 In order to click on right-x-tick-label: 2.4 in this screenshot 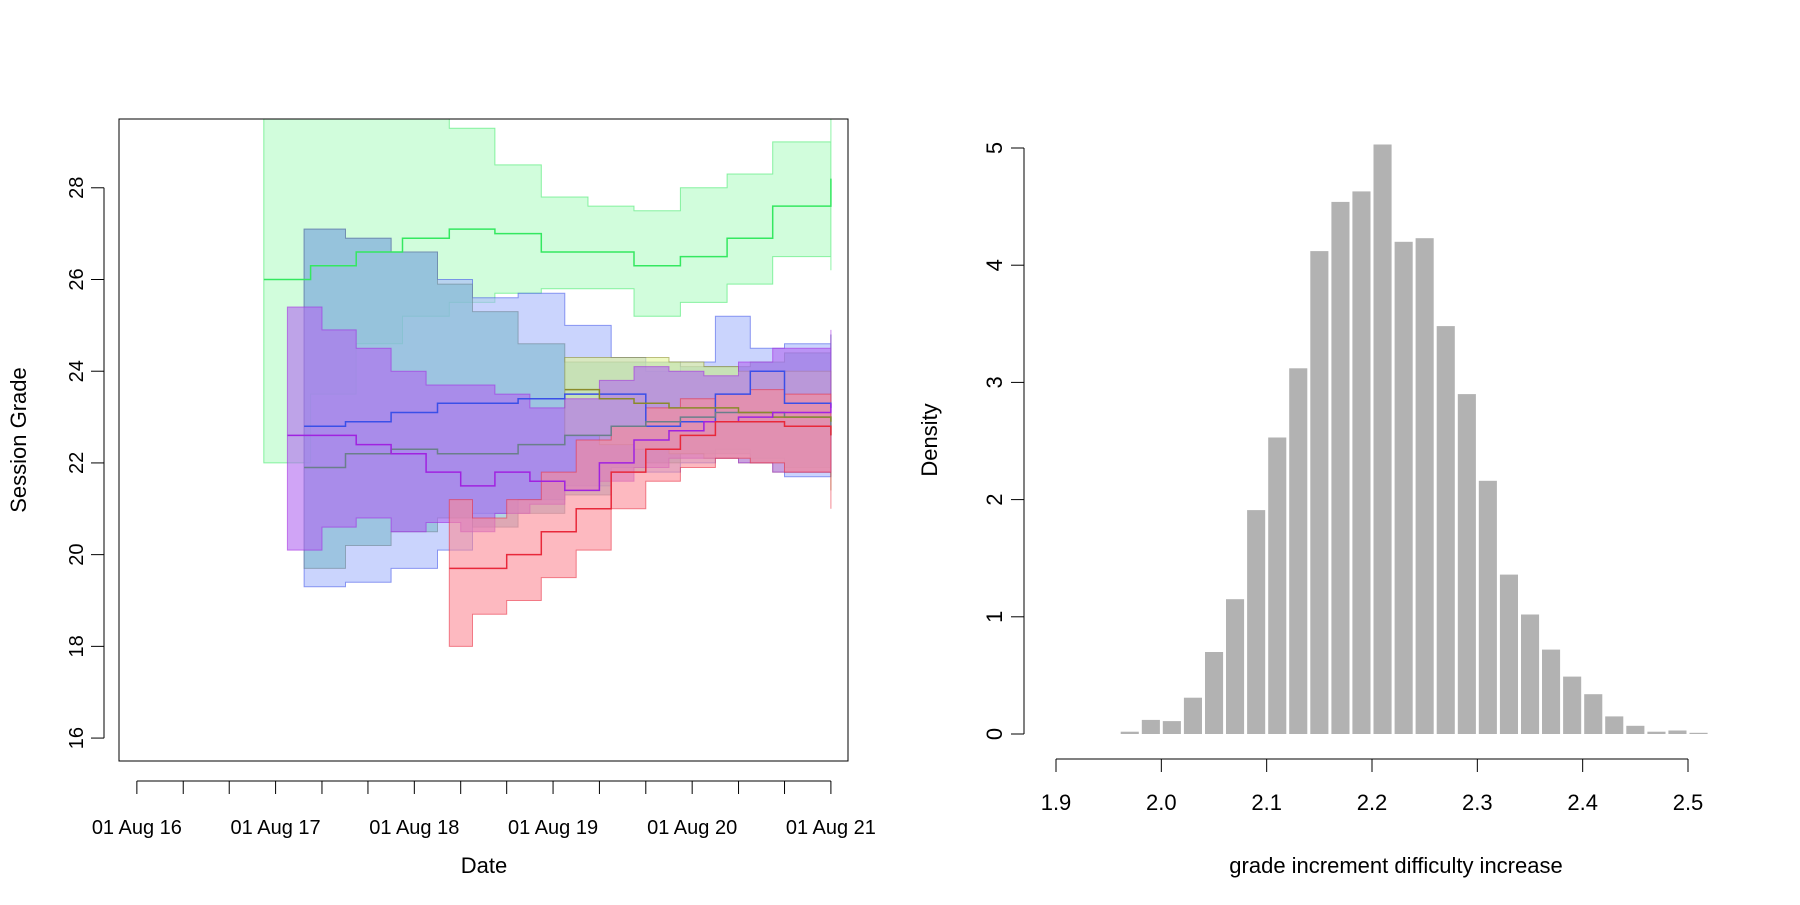, I will do `click(1582, 802)`.